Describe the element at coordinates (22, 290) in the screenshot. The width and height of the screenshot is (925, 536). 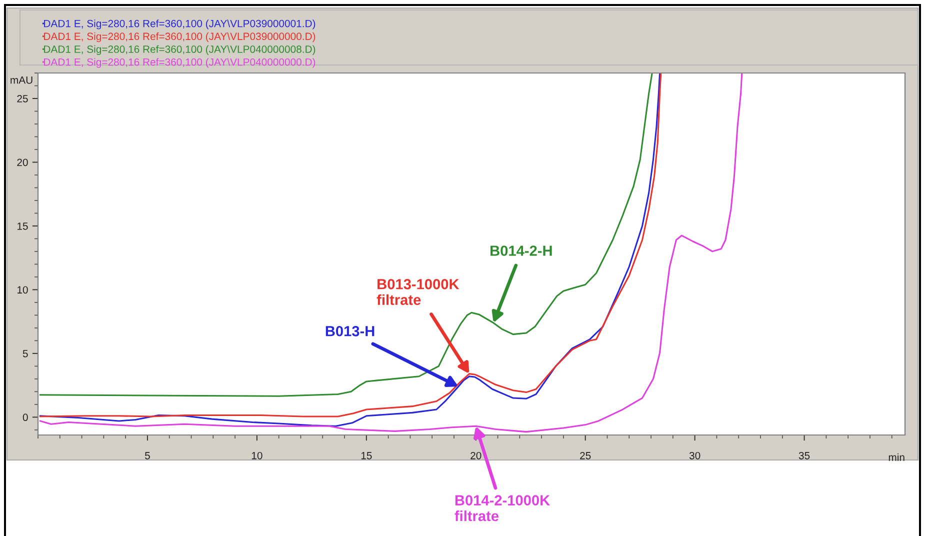
I see `y-tick-label: 10` at that location.